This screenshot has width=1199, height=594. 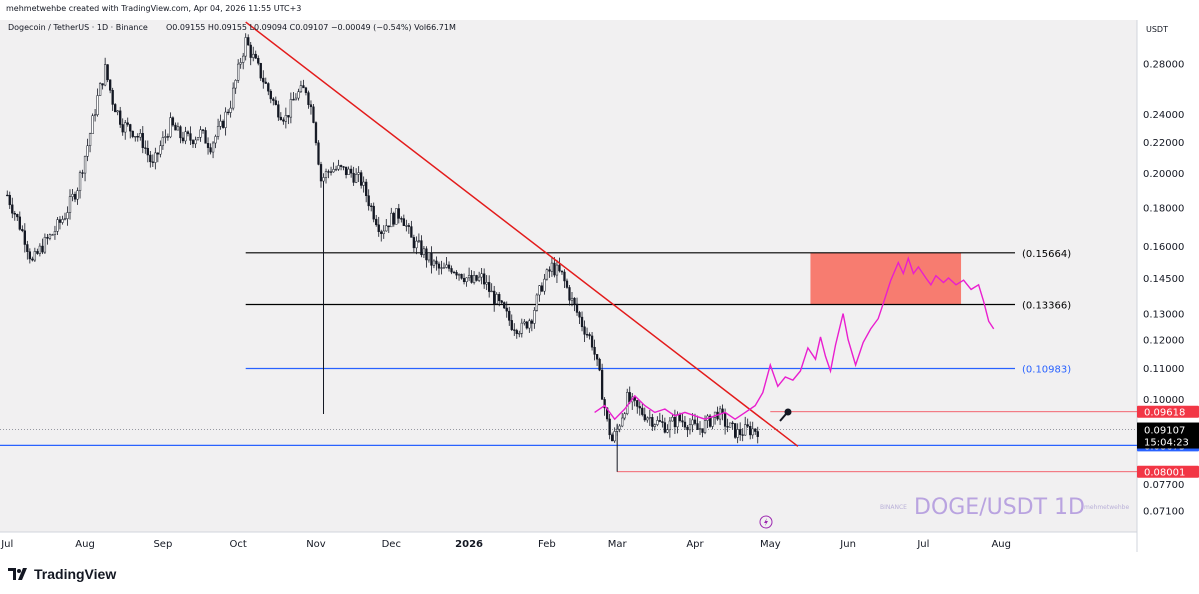 What do you see at coordinates (1168, 471) in the screenshot?
I see `marker-1-bg` at bounding box center [1168, 471].